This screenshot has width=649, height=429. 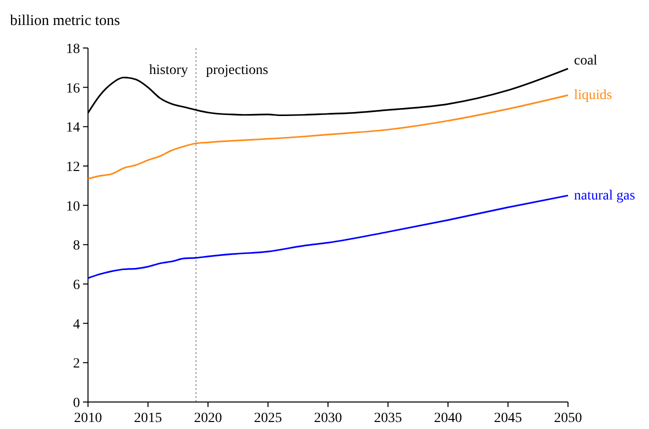 I want to click on x-tick-label: 2050, so click(x=568, y=418).